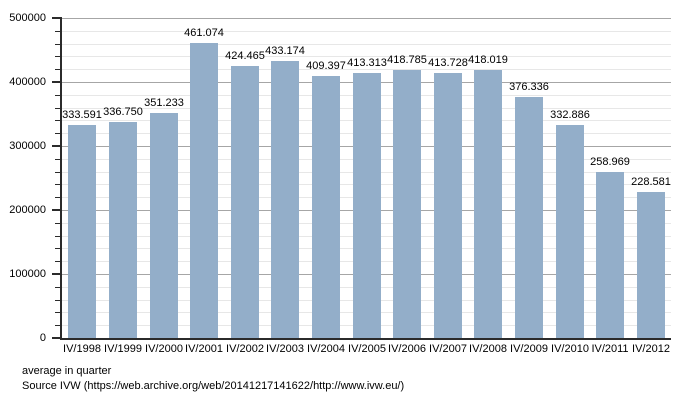  I want to click on bar-value-label: 418.019, so click(488, 60).